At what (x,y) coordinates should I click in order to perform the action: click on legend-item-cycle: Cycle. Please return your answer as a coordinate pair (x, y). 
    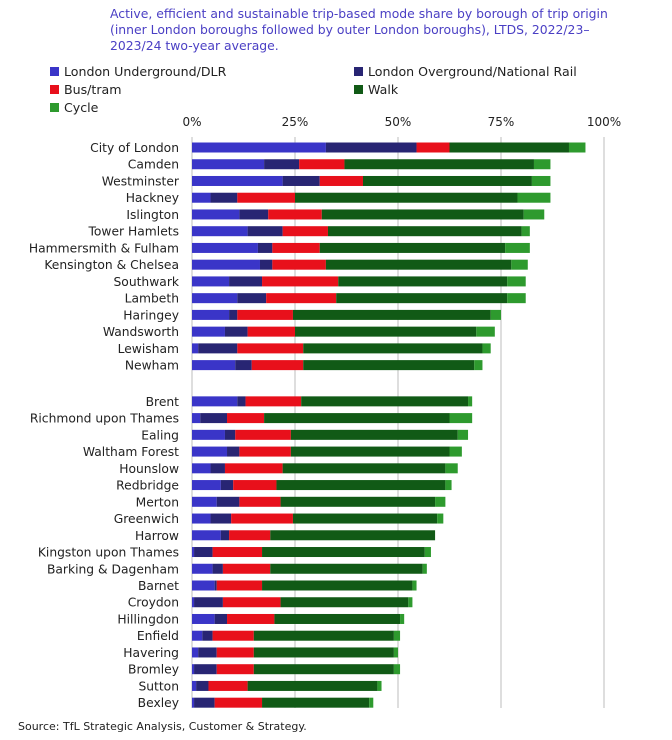
    Looking at the image, I should click on (74, 107).